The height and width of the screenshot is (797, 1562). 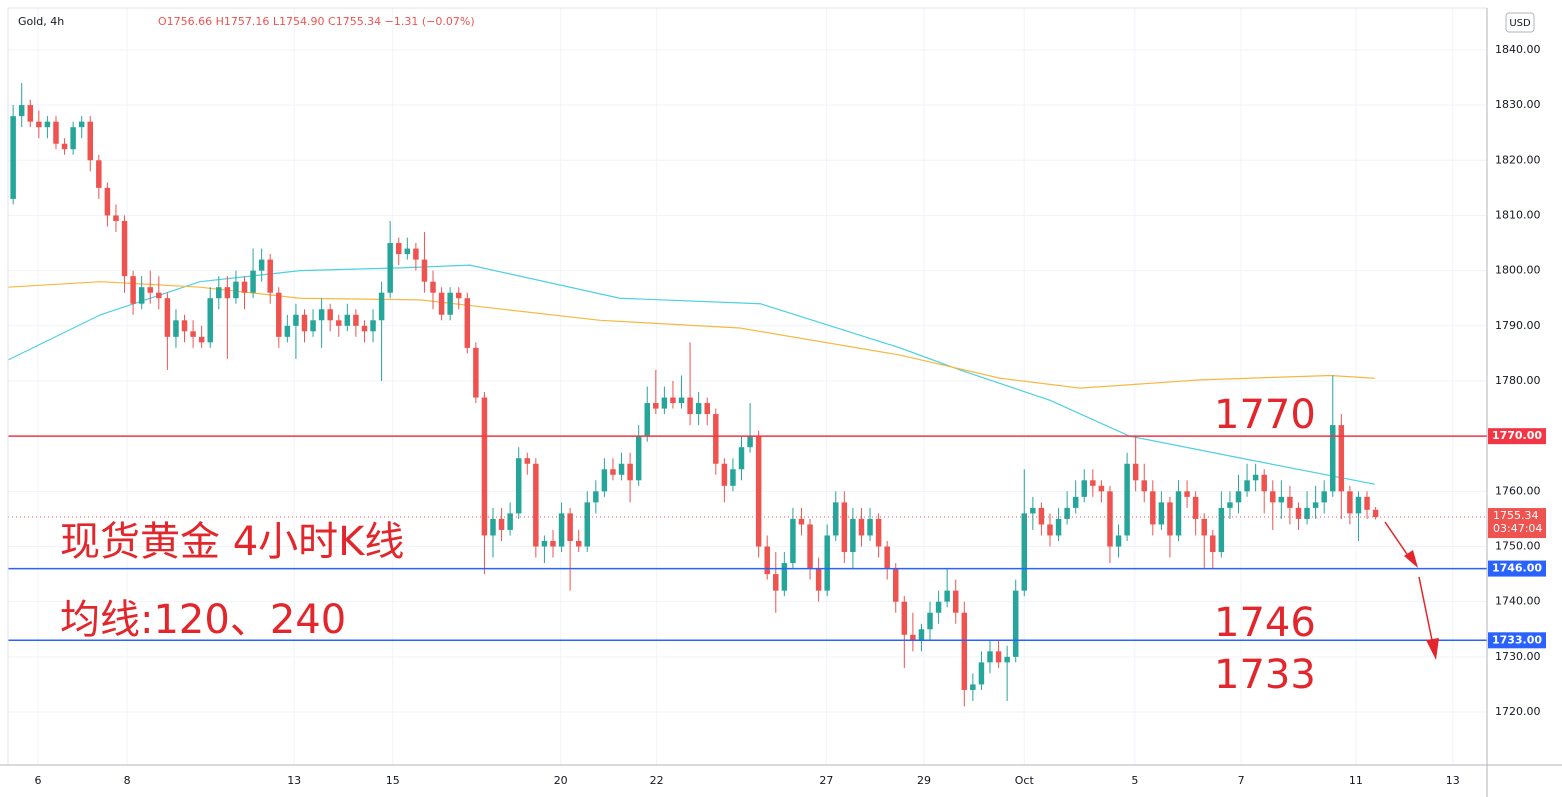 What do you see at coordinates (826, 780) in the screenshot?
I see `x-tick-label: 27` at bounding box center [826, 780].